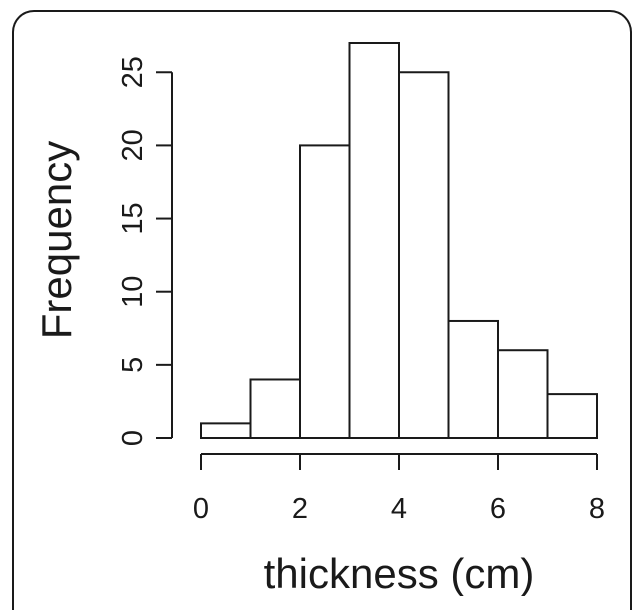 The height and width of the screenshot is (610, 638). What do you see at coordinates (399, 489) in the screenshot?
I see `x-axis: 0 2 4 6 8` at bounding box center [399, 489].